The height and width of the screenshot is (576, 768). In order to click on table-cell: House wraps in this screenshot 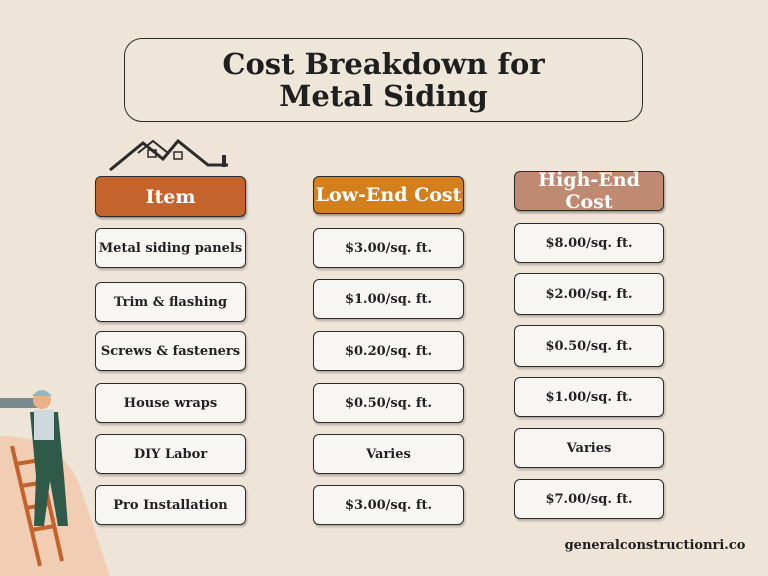, I will do `click(170, 403)`.